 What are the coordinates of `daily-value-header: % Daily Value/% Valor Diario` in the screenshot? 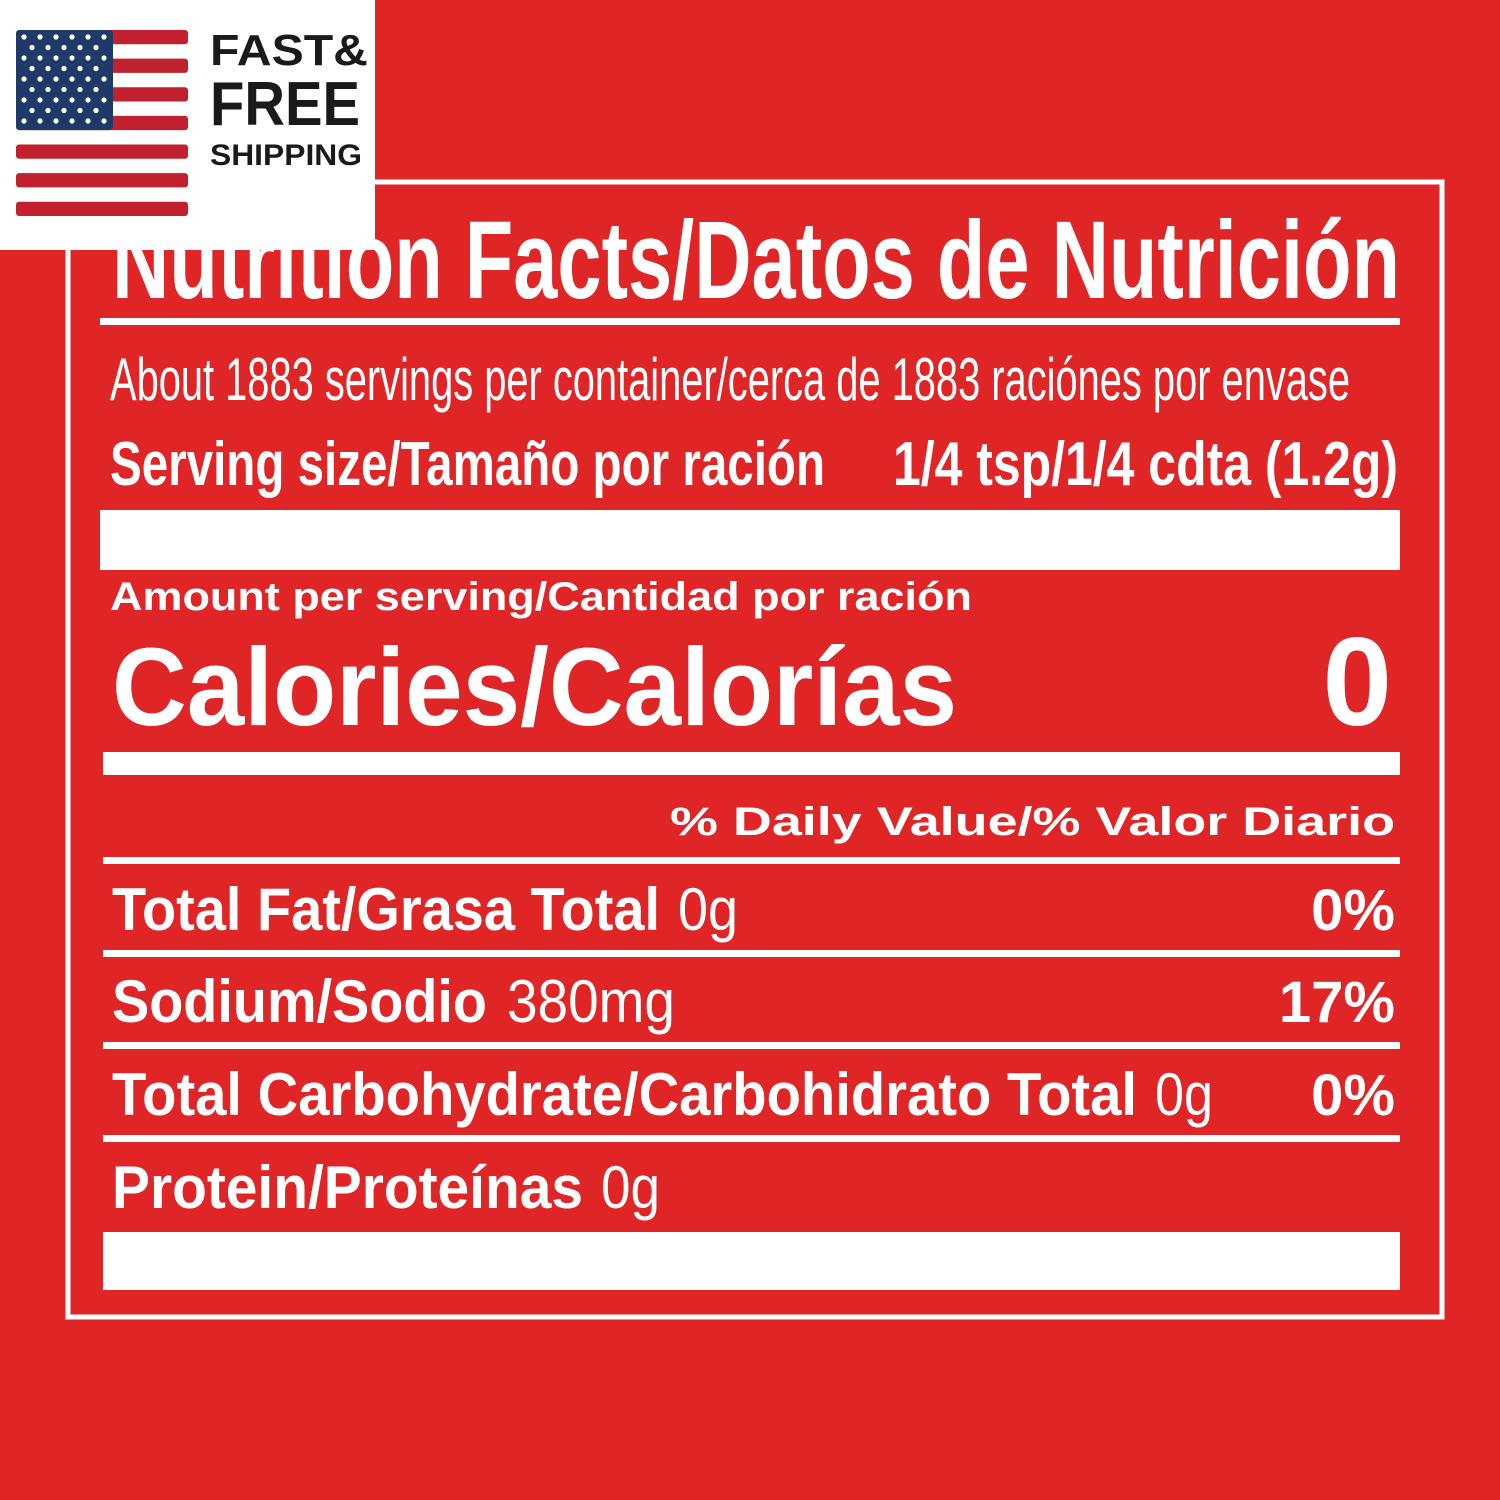 It's located at (1032, 822).